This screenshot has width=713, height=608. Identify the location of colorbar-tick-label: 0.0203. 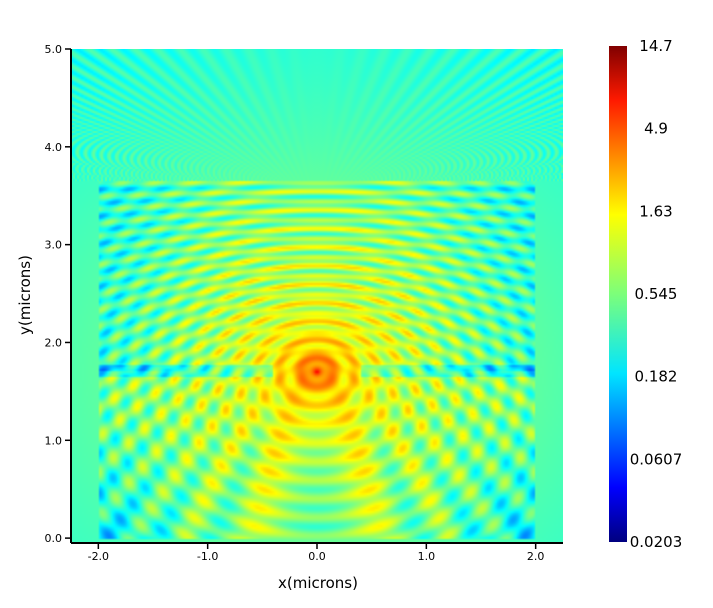
(656, 542).